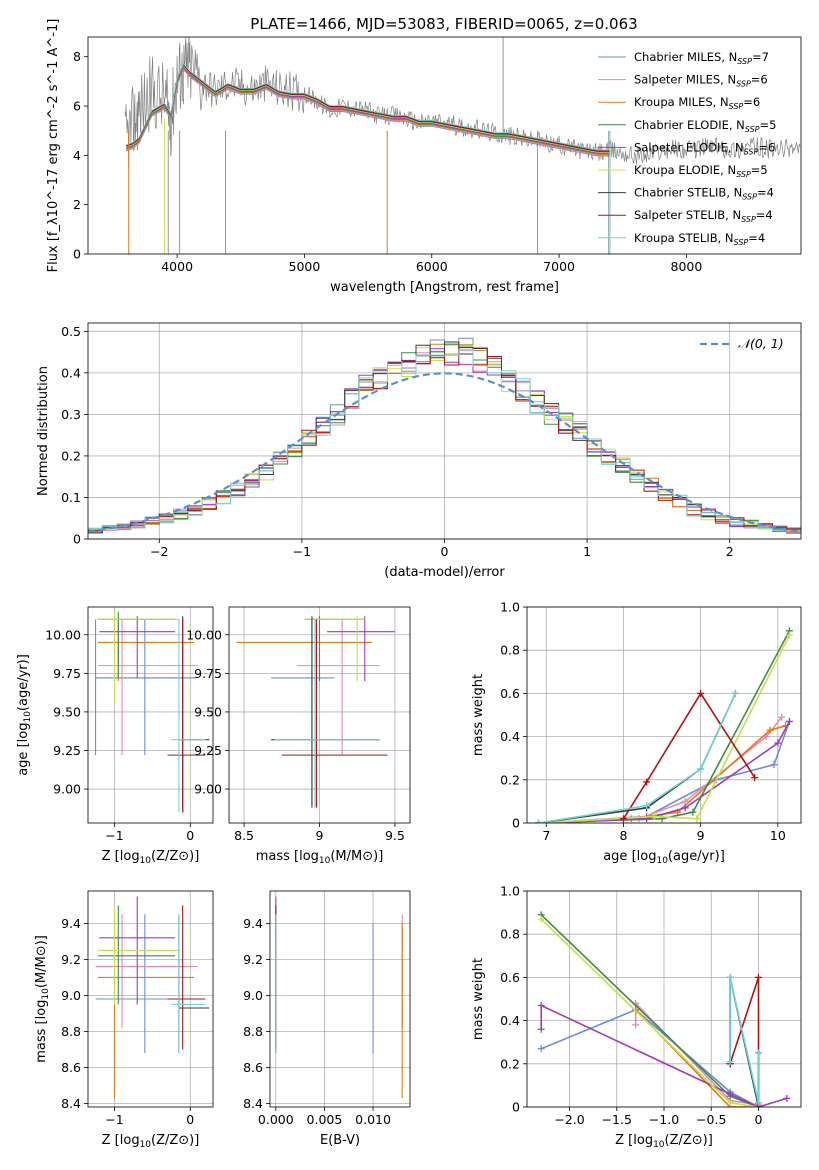 Image resolution: width=819 pixels, height=1170 pixels. Describe the element at coordinates (305, 266) in the screenshot. I see `x-tick-label: 5000` at that location.